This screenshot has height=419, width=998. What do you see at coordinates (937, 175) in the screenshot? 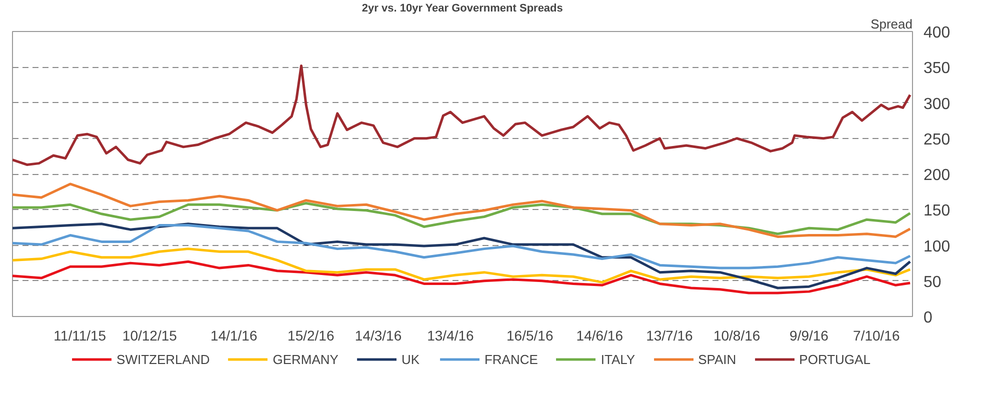
I see `y-tick-label: 200` at bounding box center [937, 175].